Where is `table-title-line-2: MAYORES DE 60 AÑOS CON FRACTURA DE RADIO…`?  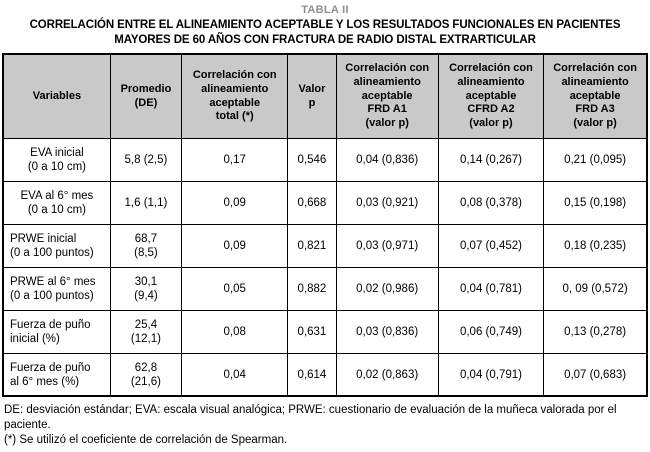
table-title-line-2: MAYORES DE 60 AÑOS CON FRACTURA DE RADIO… is located at coordinates (325, 40).